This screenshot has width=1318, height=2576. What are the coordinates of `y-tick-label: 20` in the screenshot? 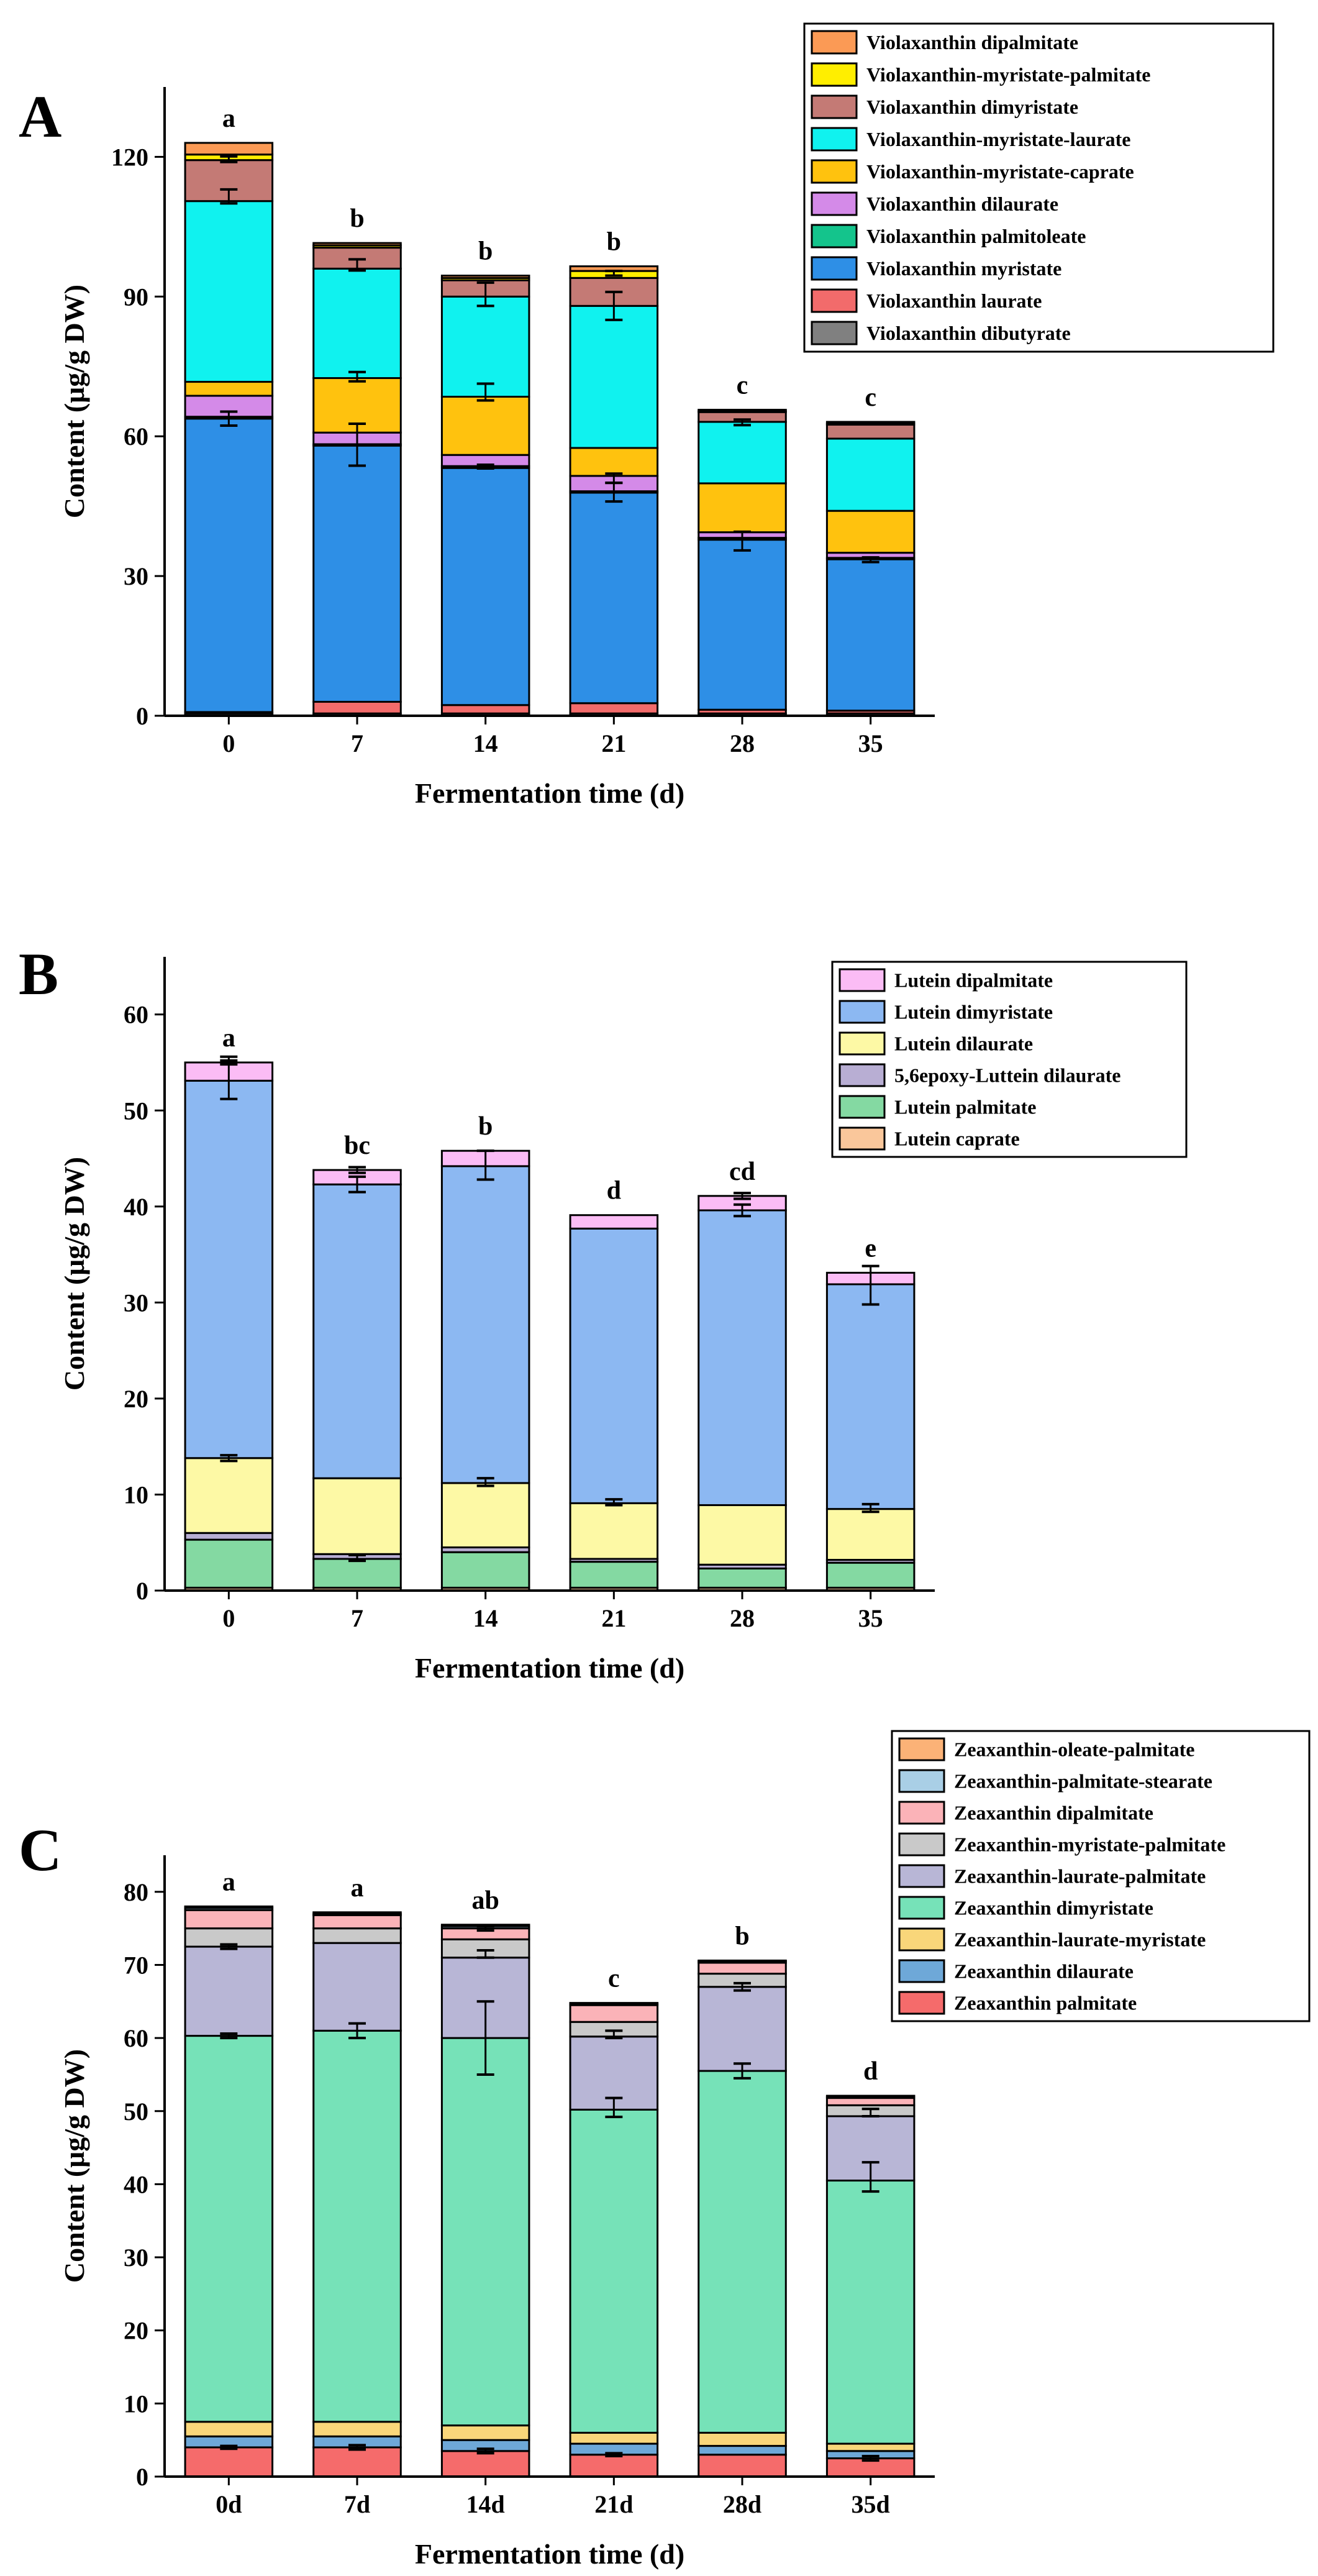 It's located at (136, 1399).